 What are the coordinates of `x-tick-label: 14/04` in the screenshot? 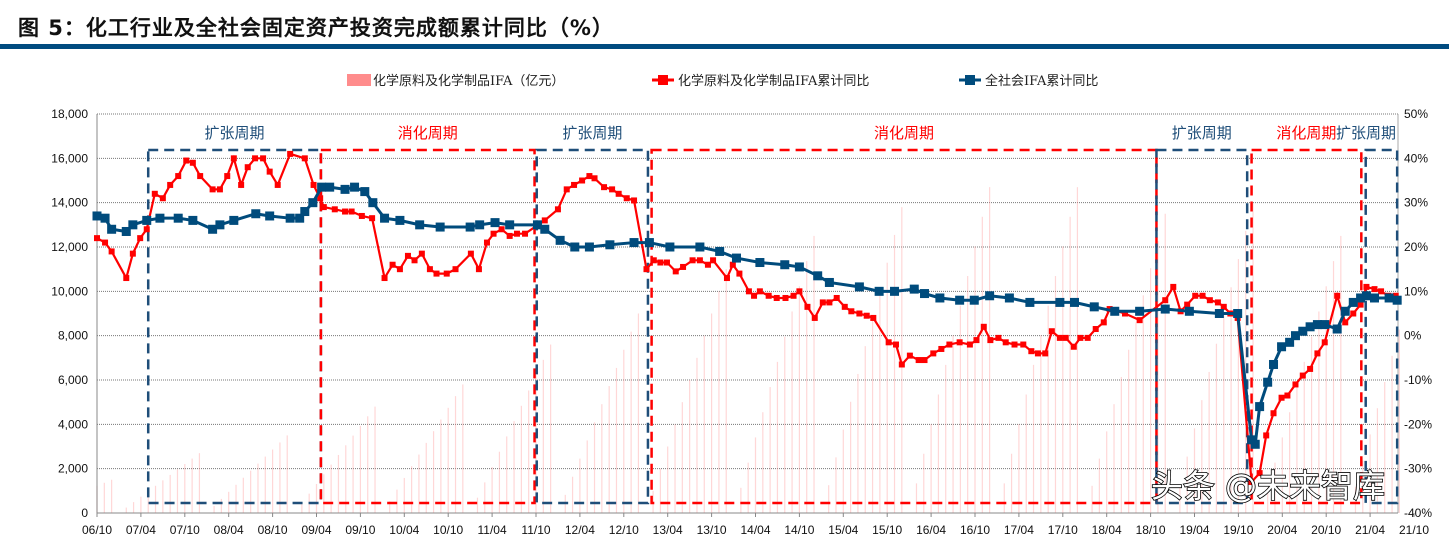 It's located at (755, 530).